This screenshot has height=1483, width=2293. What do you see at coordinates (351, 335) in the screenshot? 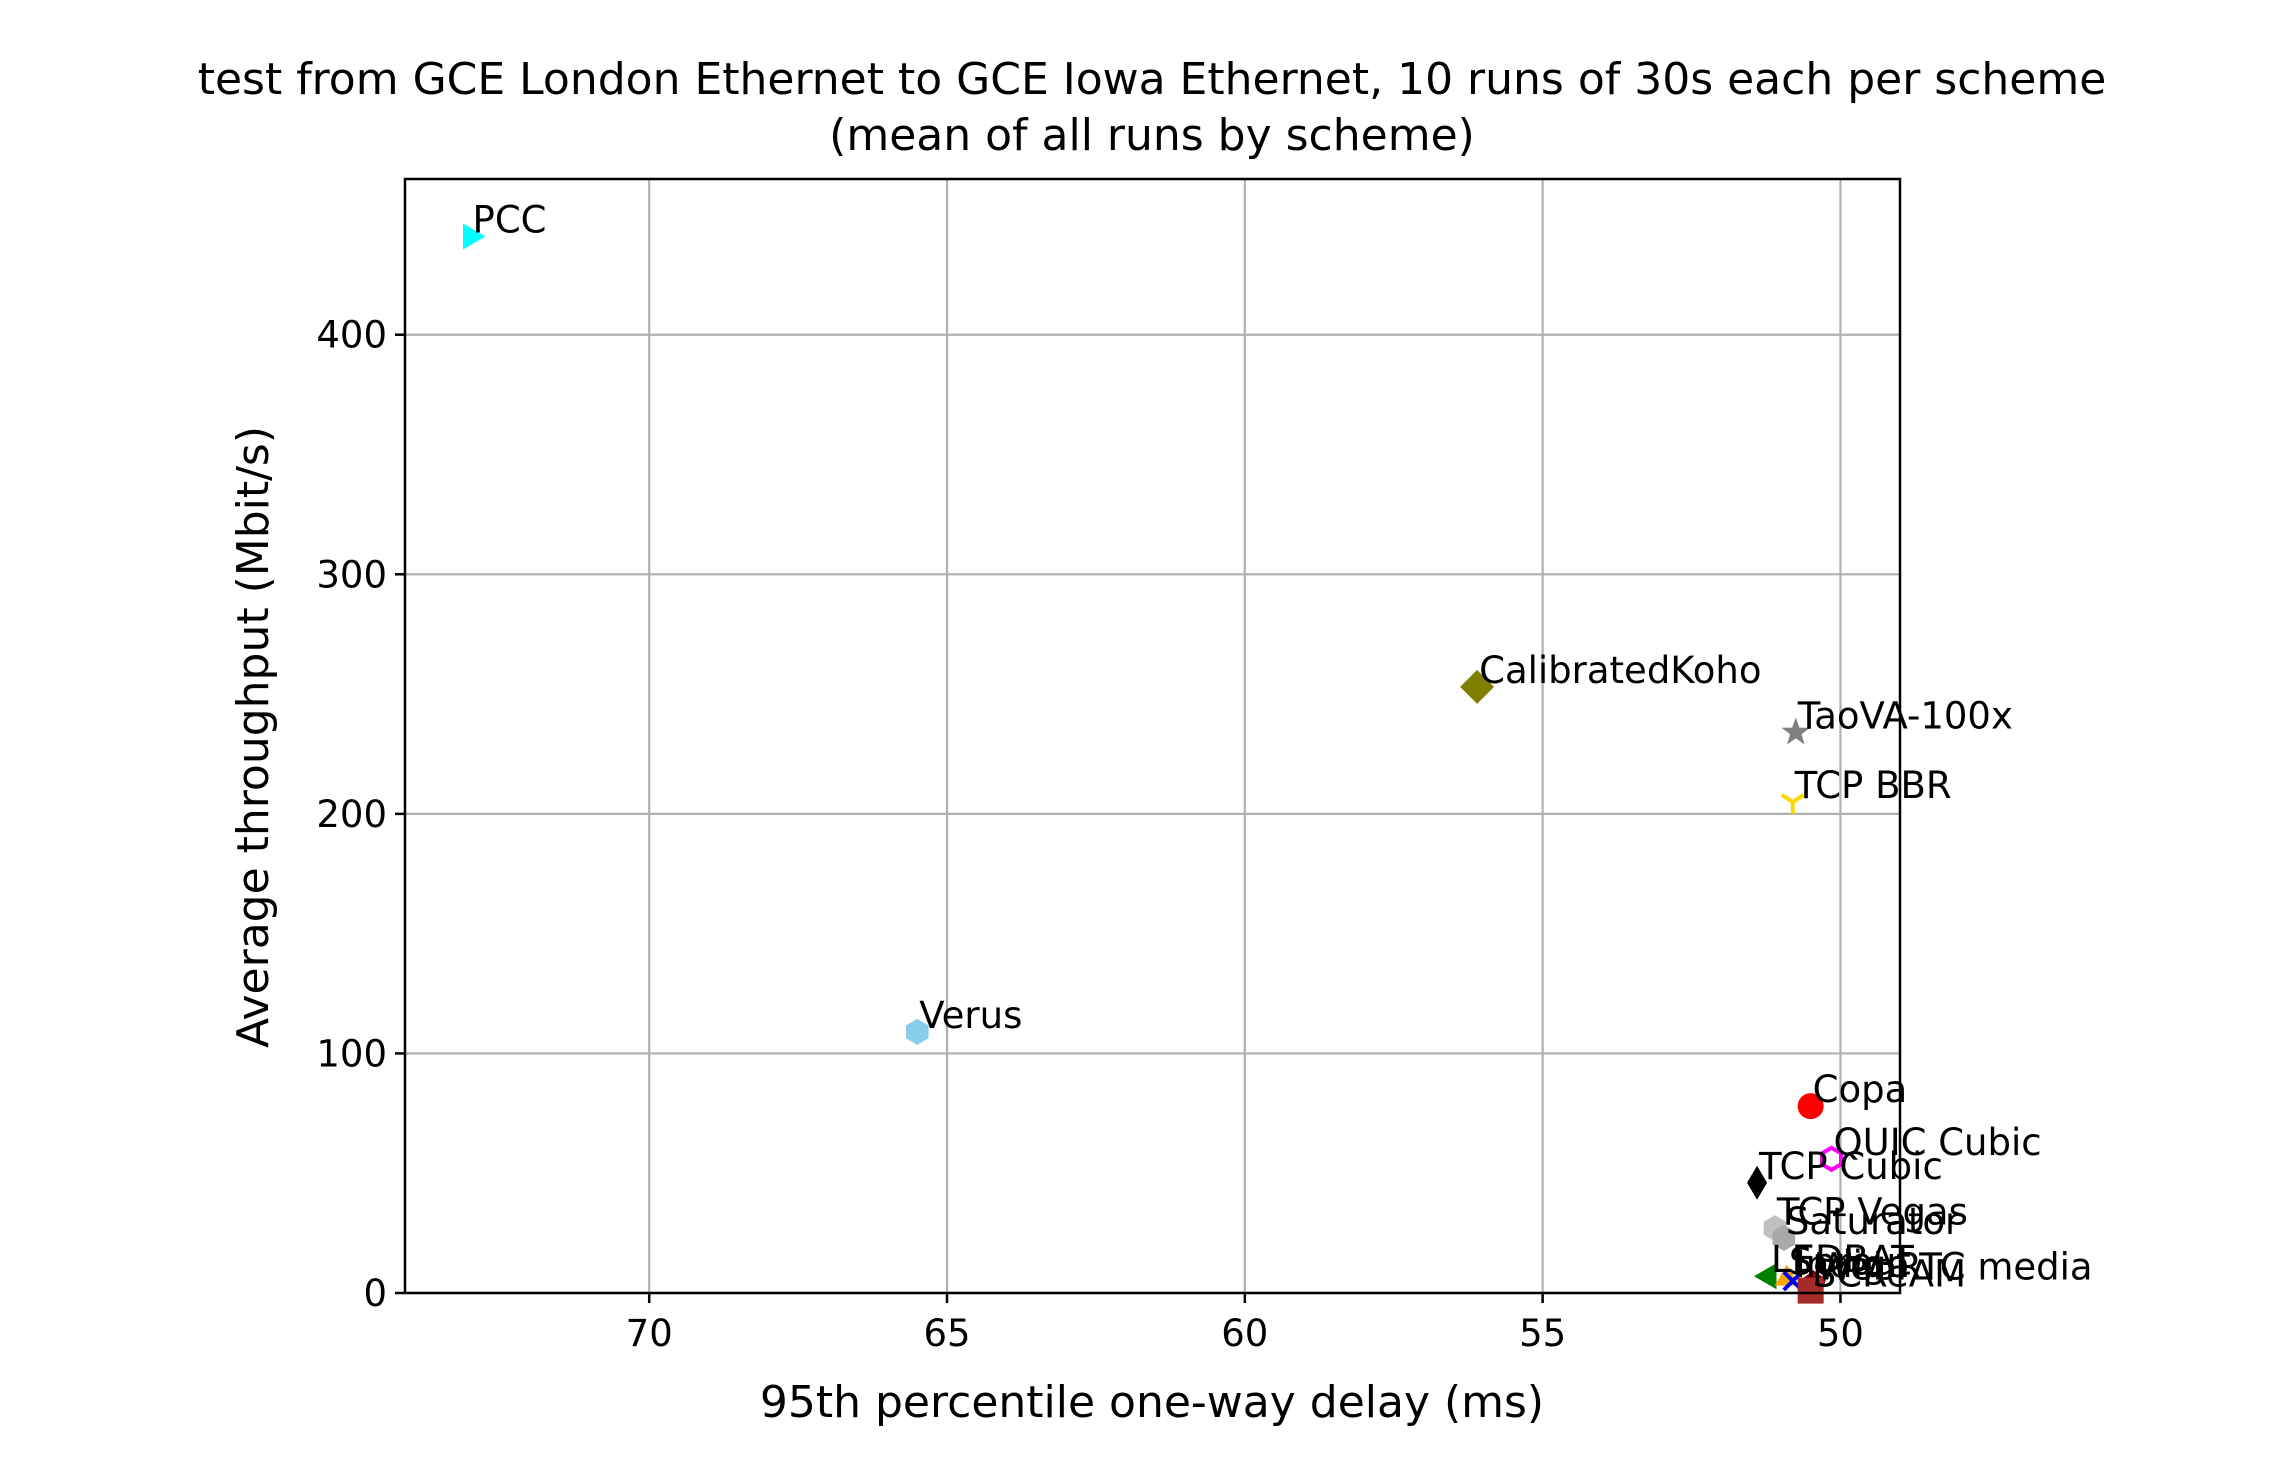
I see `y-tick-label: 400` at bounding box center [351, 335].